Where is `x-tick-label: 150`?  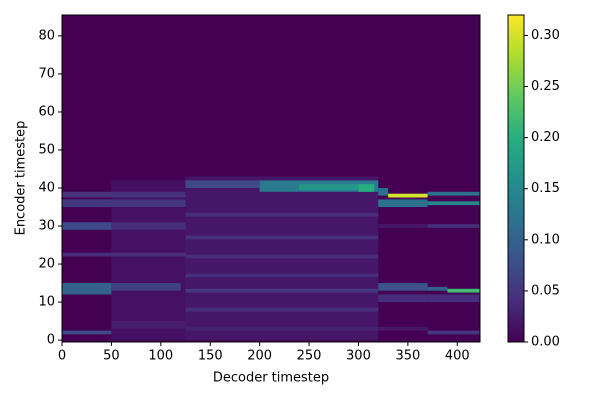 x-tick-label: 150 is located at coordinates (210, 356).